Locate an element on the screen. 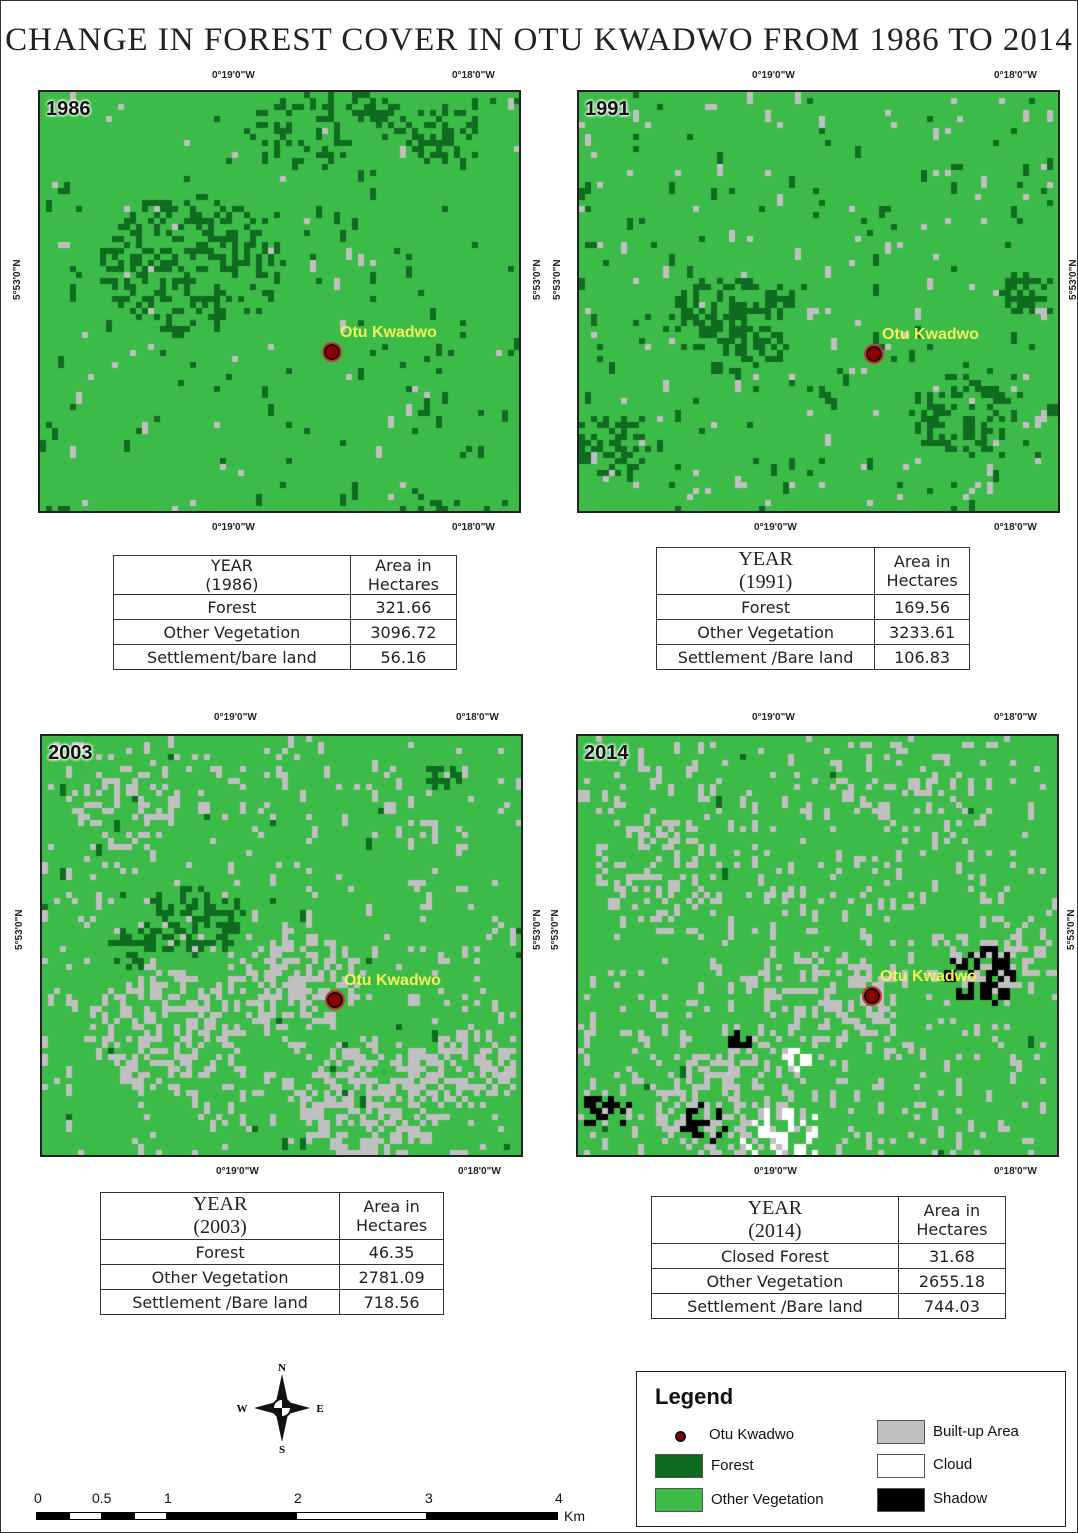 The width and height of the screenshot is (1078, 1533). place-marker-icon is located at coordinates (680, 1436).